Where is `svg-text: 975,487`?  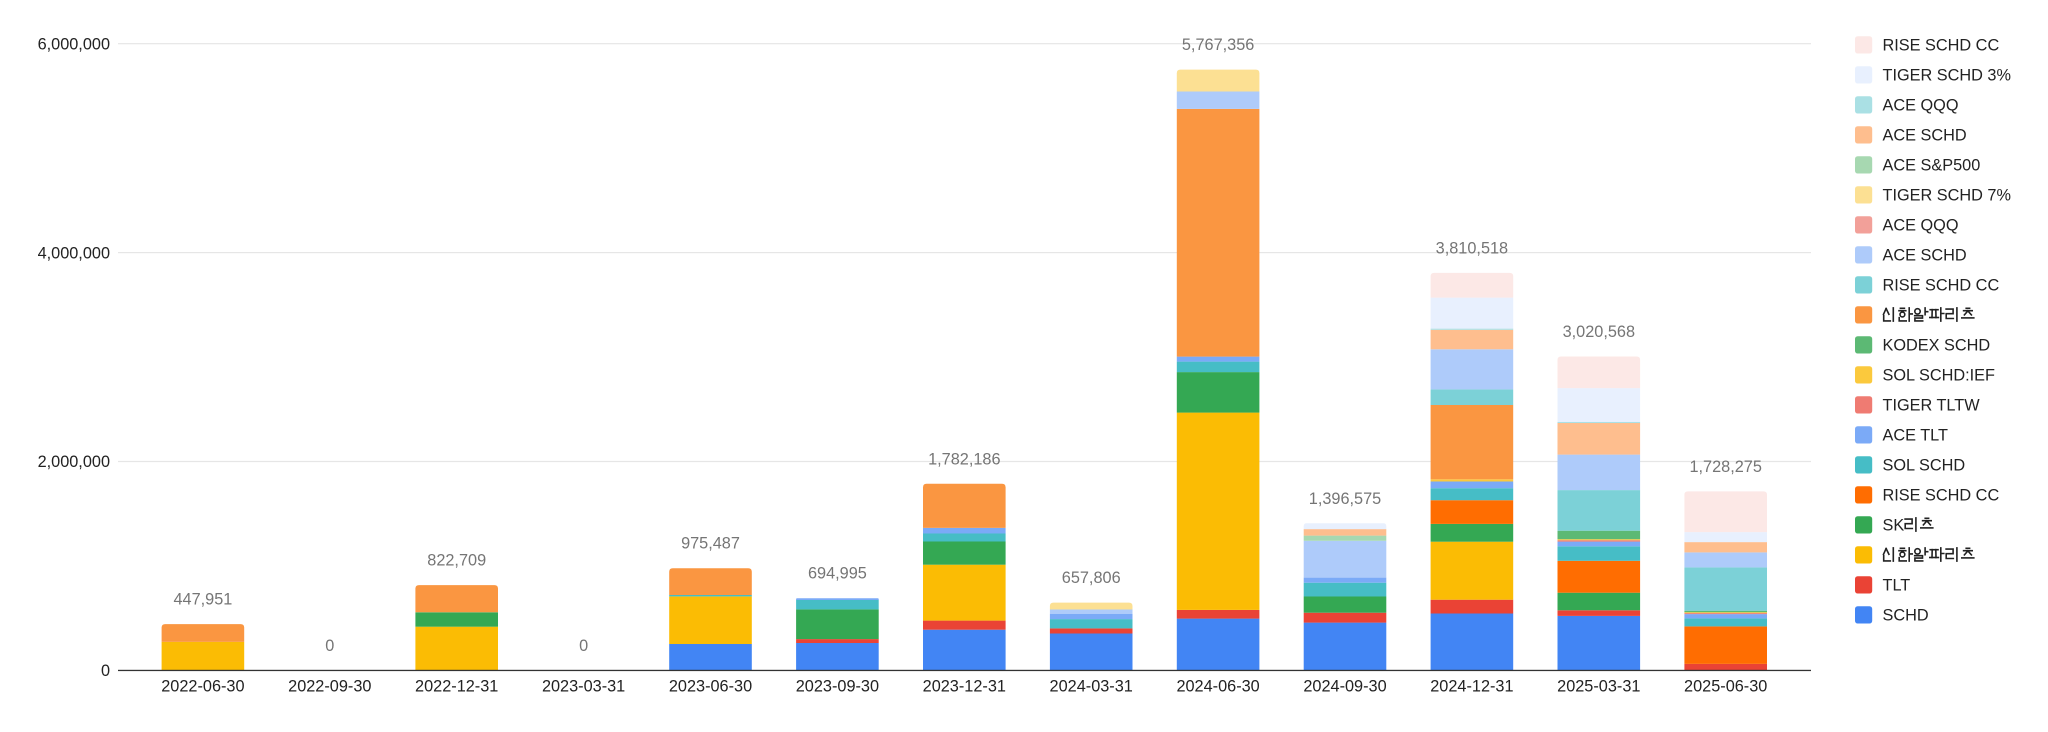 svg-text: 975,487 is located at coordinates (710, 544).